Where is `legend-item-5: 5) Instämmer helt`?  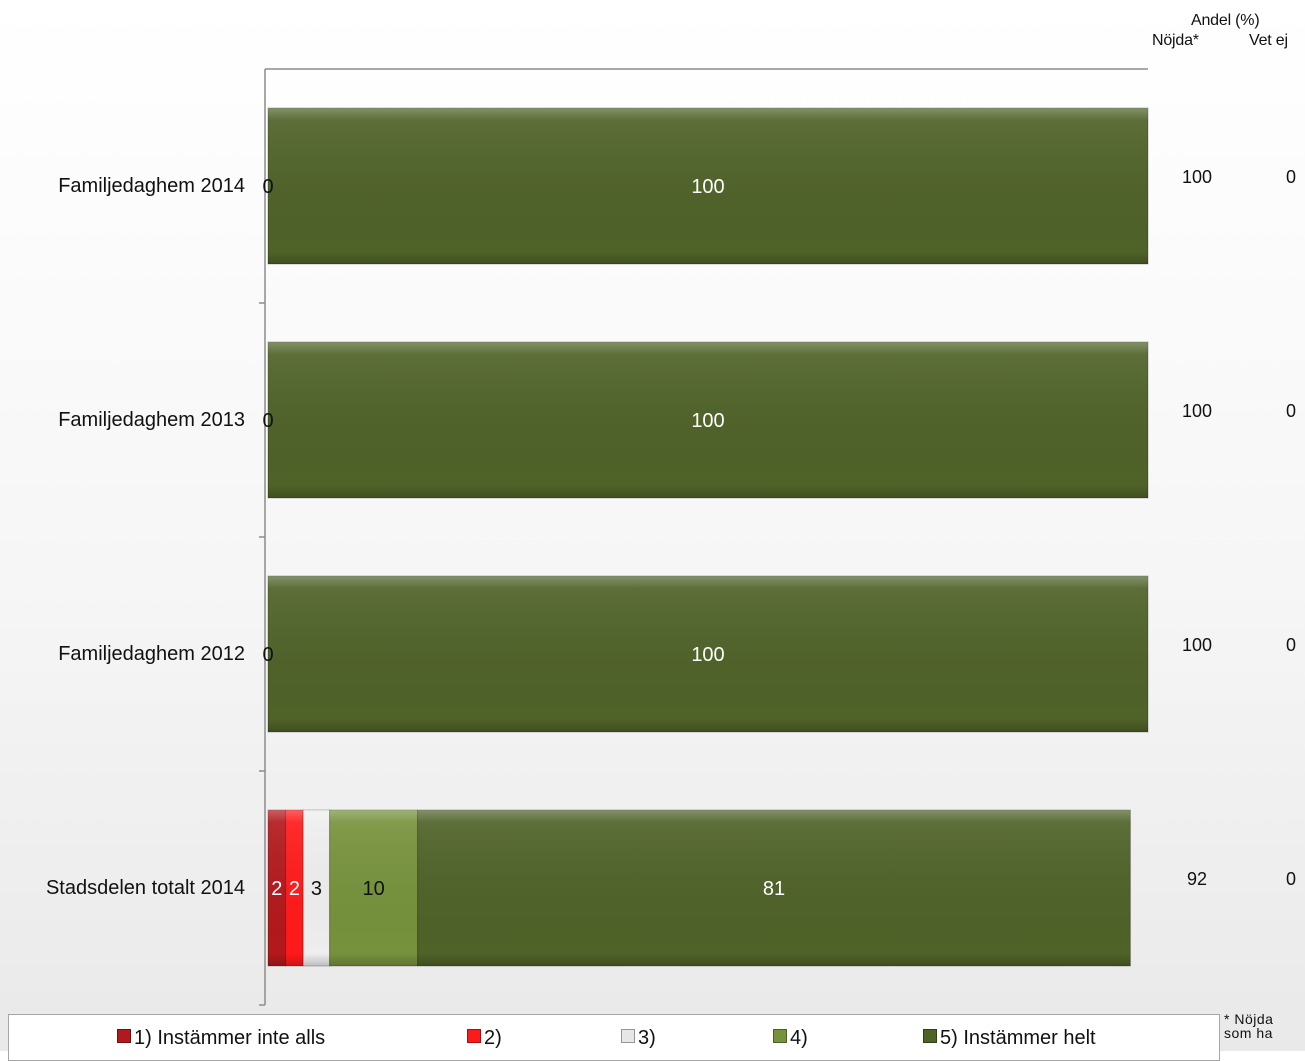
legend-item-5: 5) Instämmer helt is located at coordinates (1009, 1038).